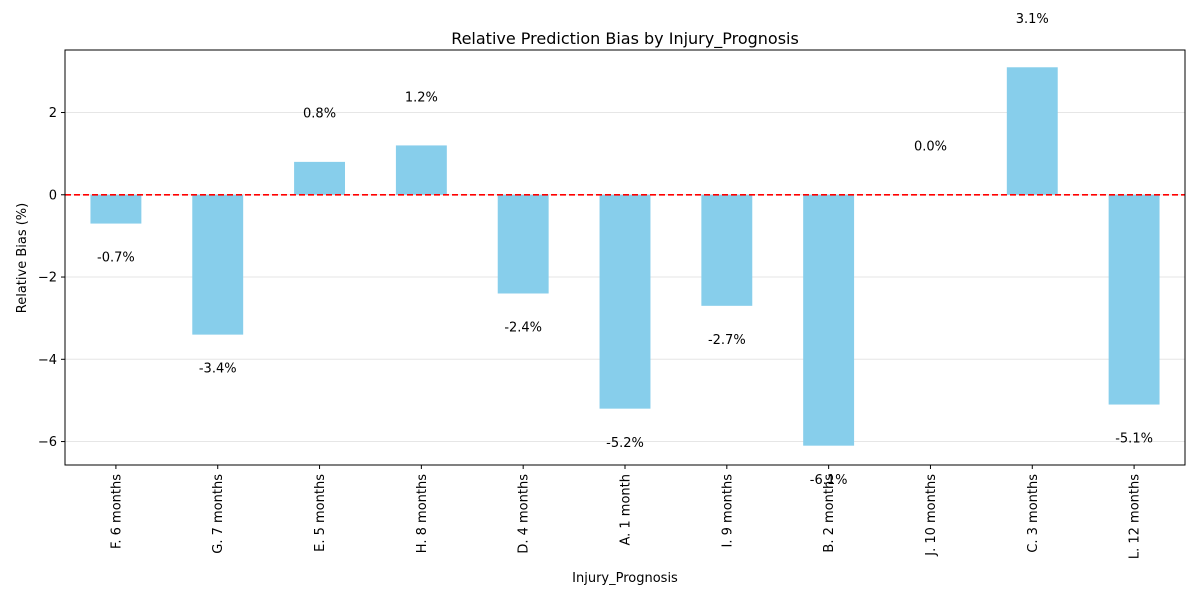  Describe the element at coordinates (218, 514) in the screenshot. I see `x-tick-label: G. 7 months` at that location.